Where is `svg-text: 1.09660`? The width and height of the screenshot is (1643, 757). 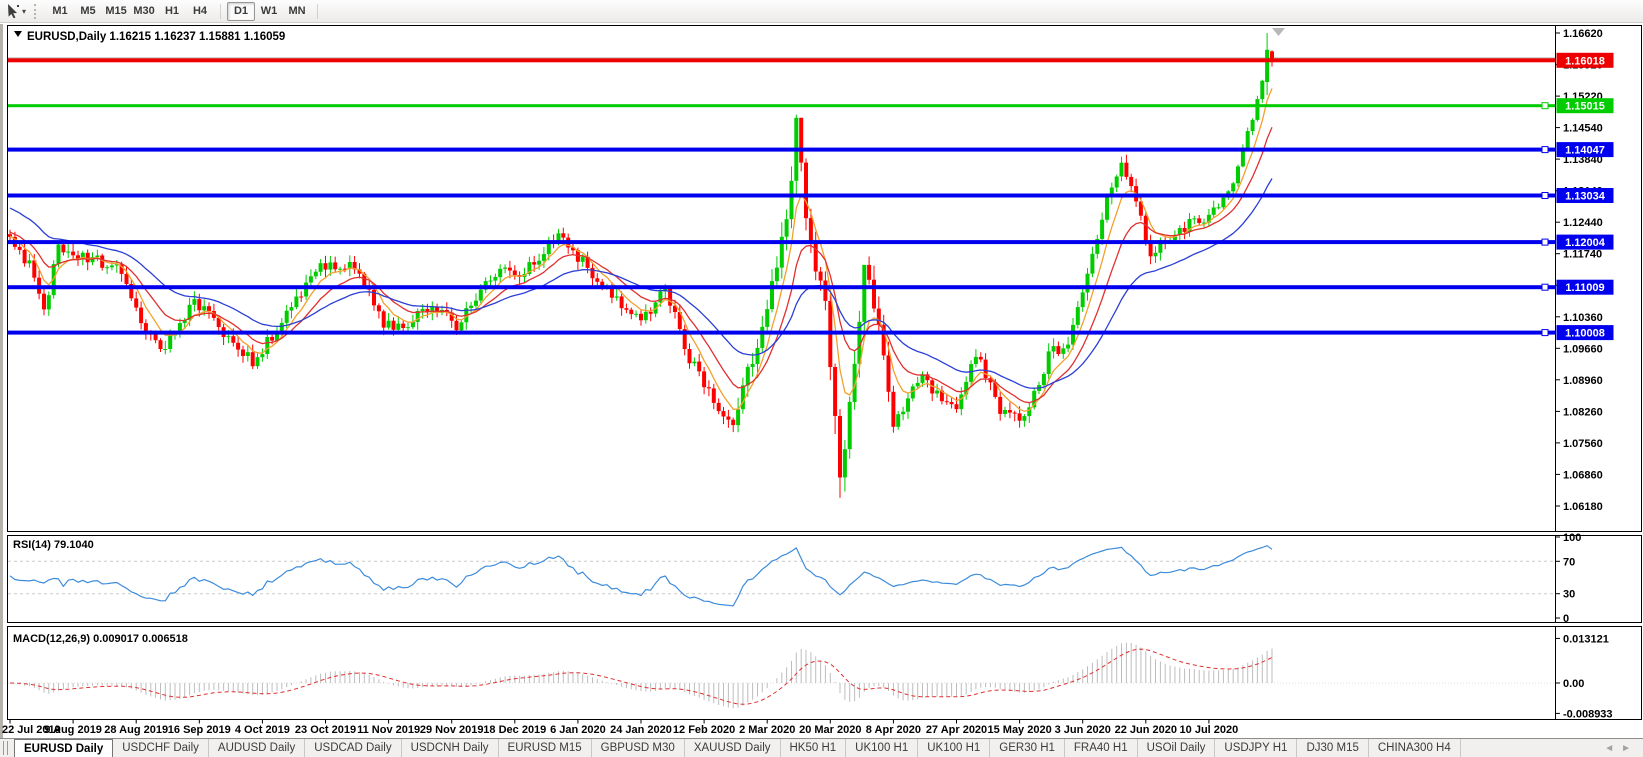
svg-text: 1.09660 is located at coordinates (1583, 349).